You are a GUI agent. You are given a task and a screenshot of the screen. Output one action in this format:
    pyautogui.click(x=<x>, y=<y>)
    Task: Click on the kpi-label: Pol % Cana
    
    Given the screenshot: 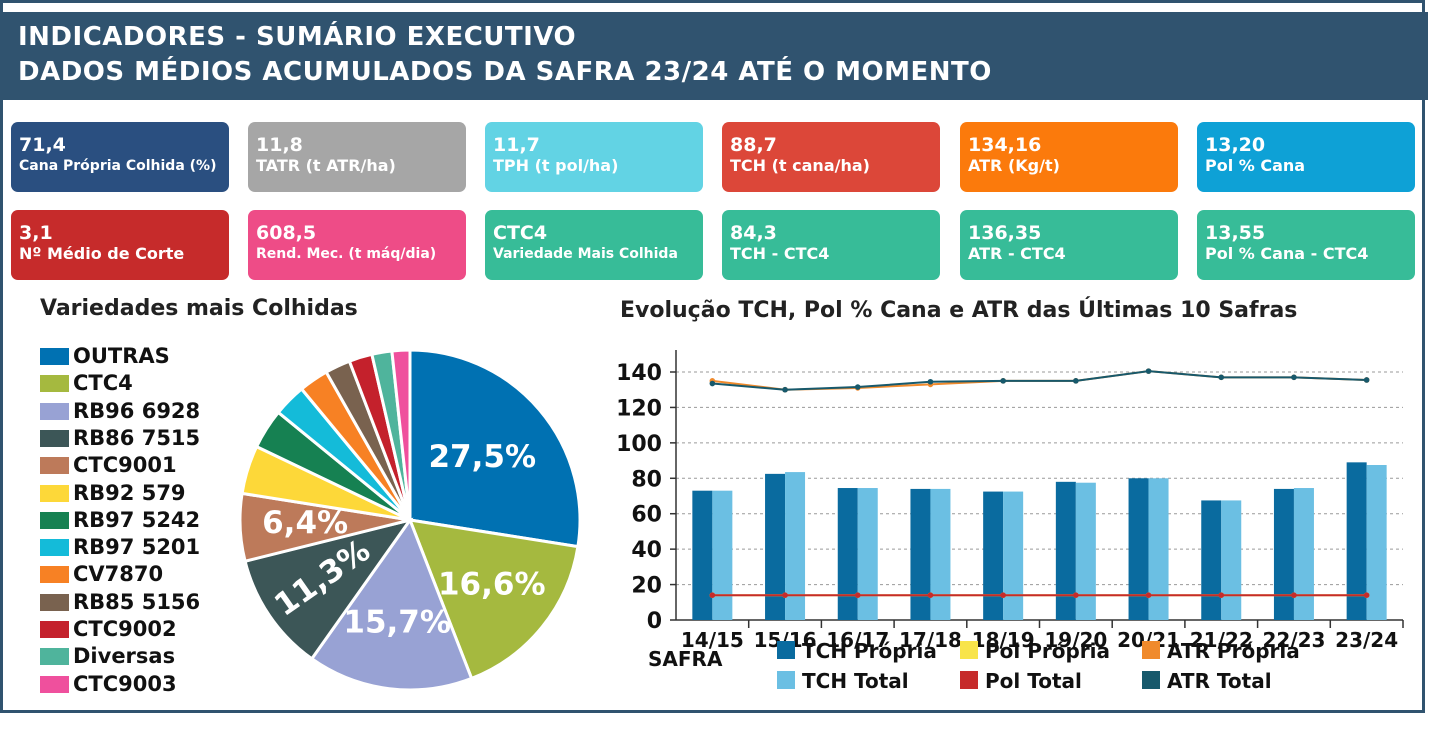 What is the action you would take?
    pyautogui.click(x=1255, y=165)
    